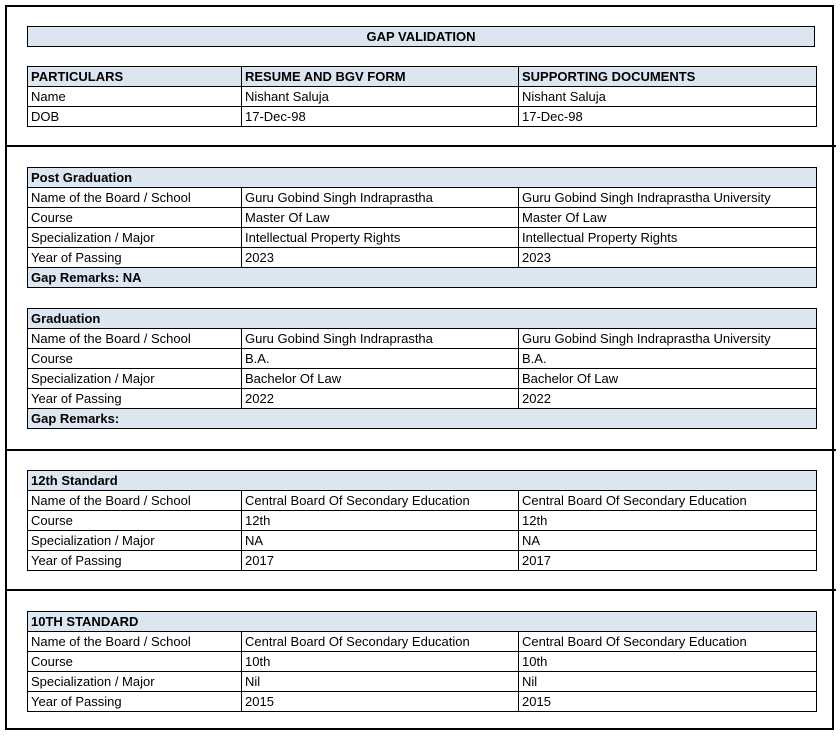  I want to click on table-row: Name Nishant Saluja Nishant Saluja, so click(422, 96).